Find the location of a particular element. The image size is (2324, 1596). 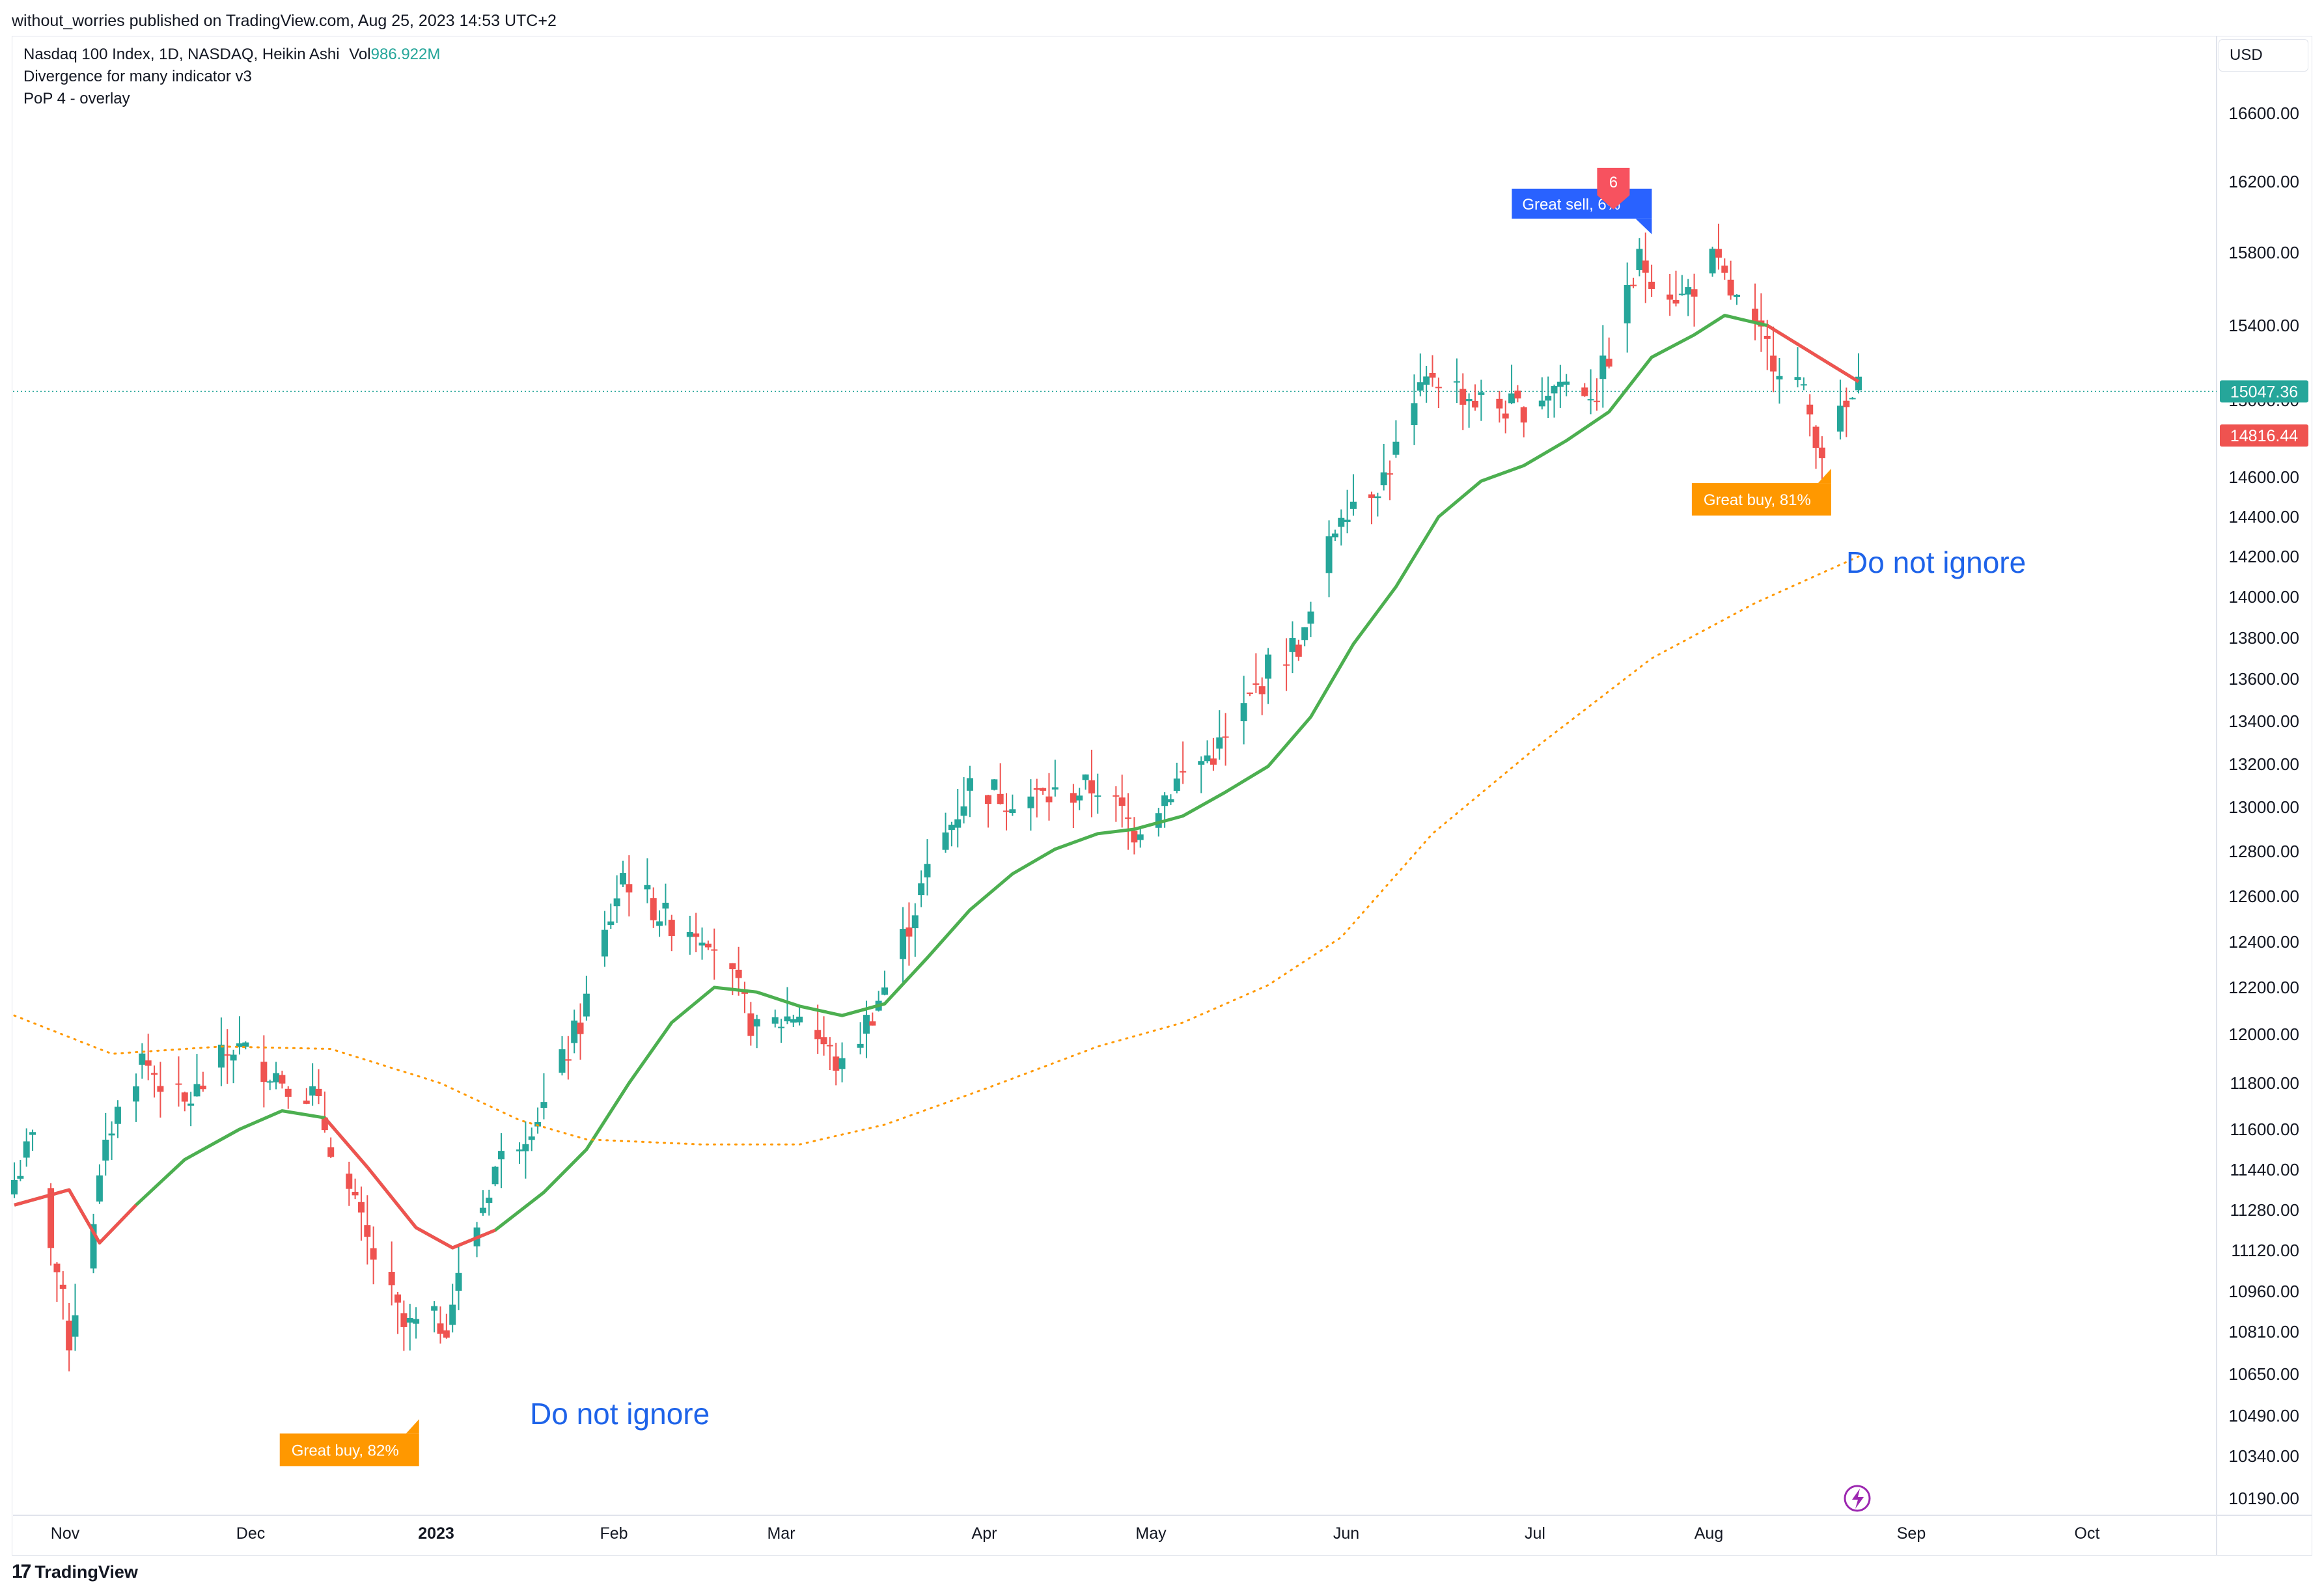

currency-button: USD is located at coordinates (2263, 56).